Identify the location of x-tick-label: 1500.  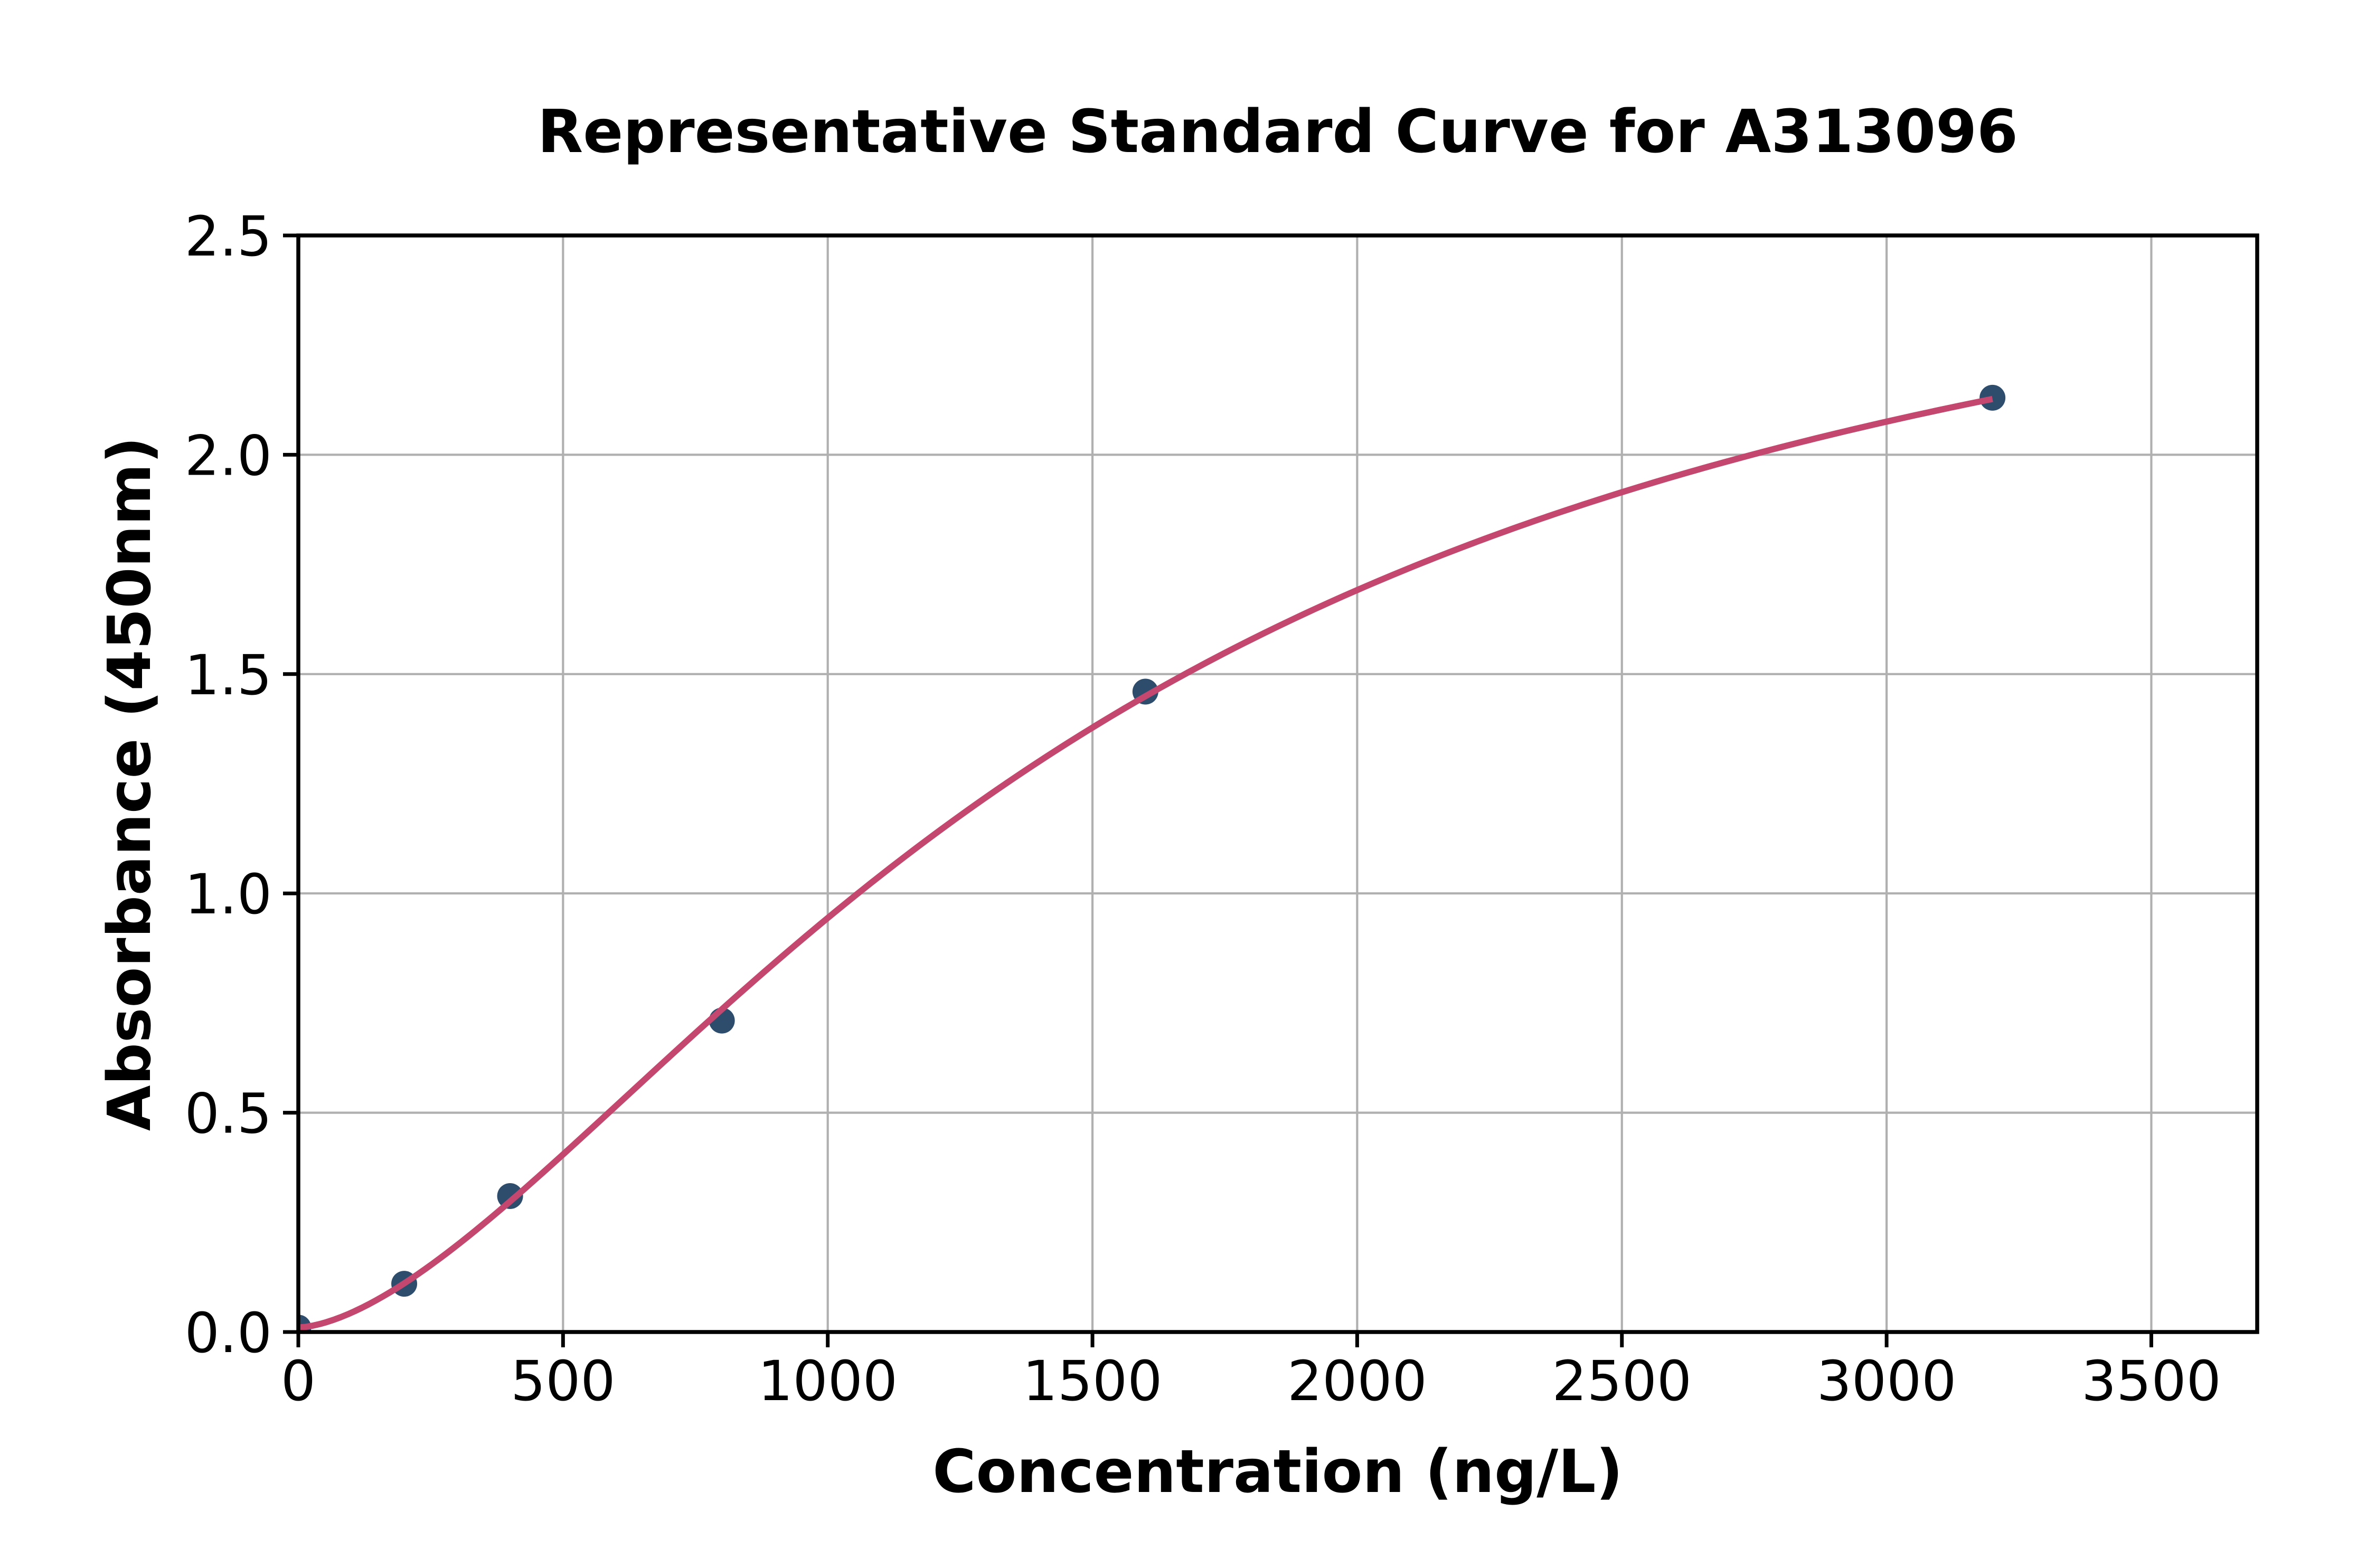
(1093, 1381).